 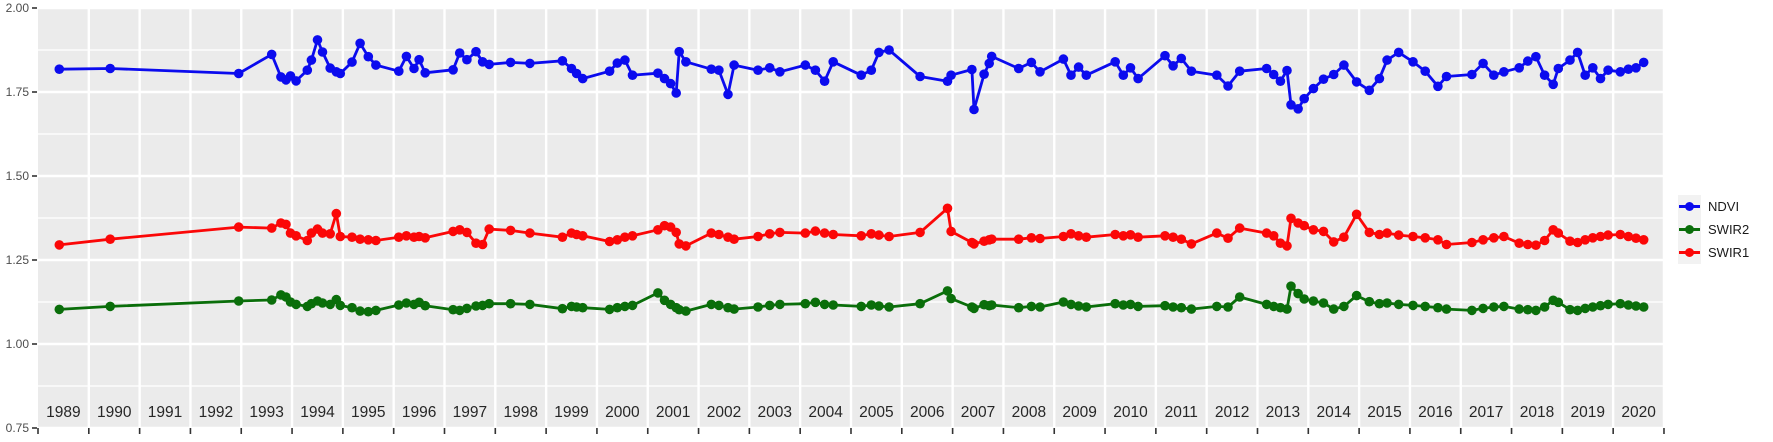 I want to click on x-year-label: 1995, so click(x=368, y=412).